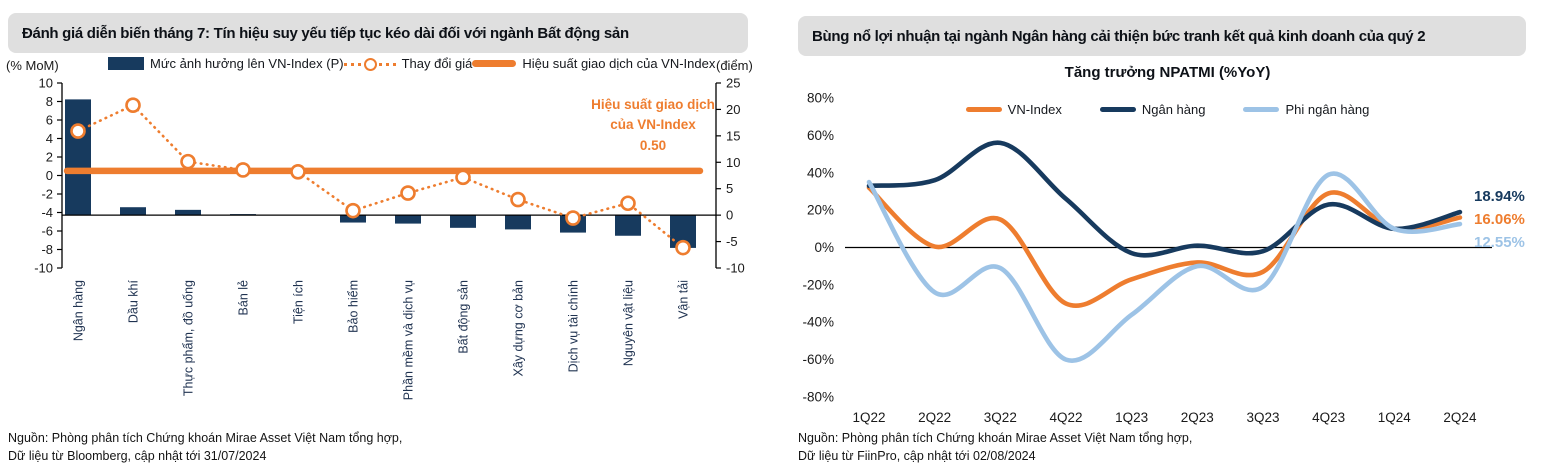  Describe the element at coordinates (818, 359) in the screenshot. I see `y-tick-label: -60%` at that location.